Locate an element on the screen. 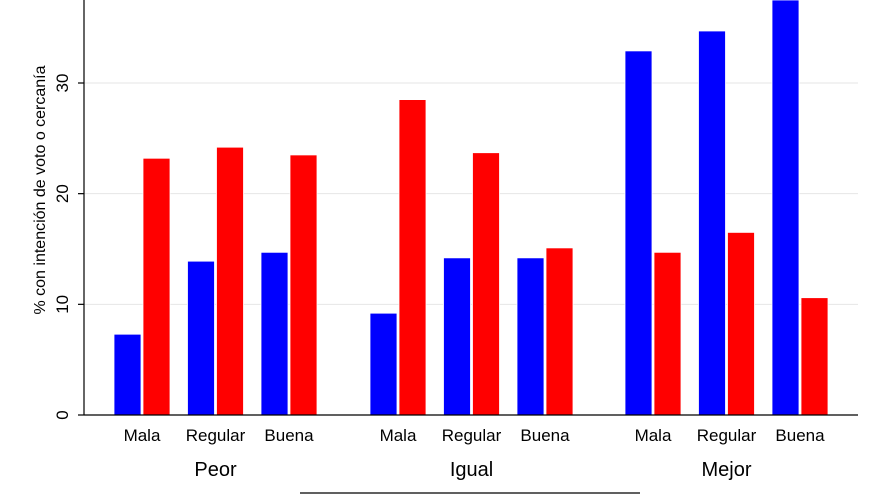 This screenshot has width=880, height=495. group-label: Mejor is located at coordinates (726, 470).